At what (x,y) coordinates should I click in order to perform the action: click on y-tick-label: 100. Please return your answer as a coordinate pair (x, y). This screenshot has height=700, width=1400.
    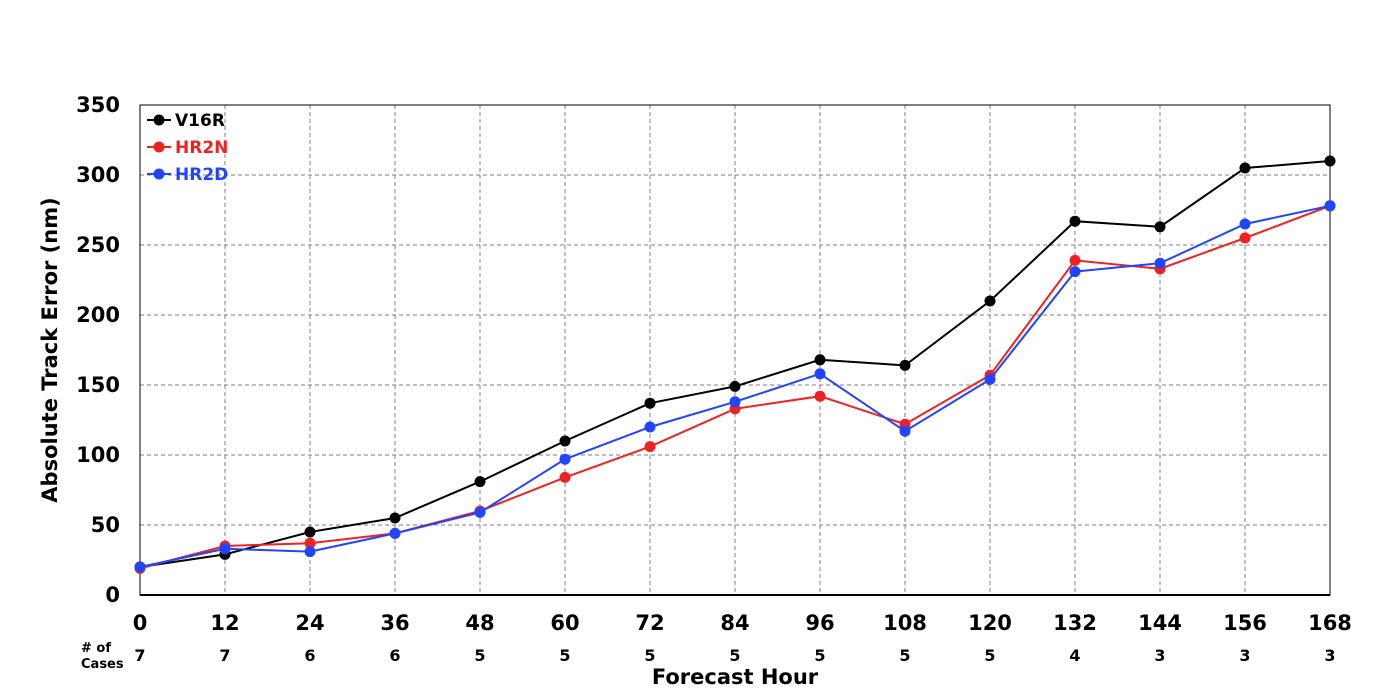
    Looking at the image, I should click on (98, 455).